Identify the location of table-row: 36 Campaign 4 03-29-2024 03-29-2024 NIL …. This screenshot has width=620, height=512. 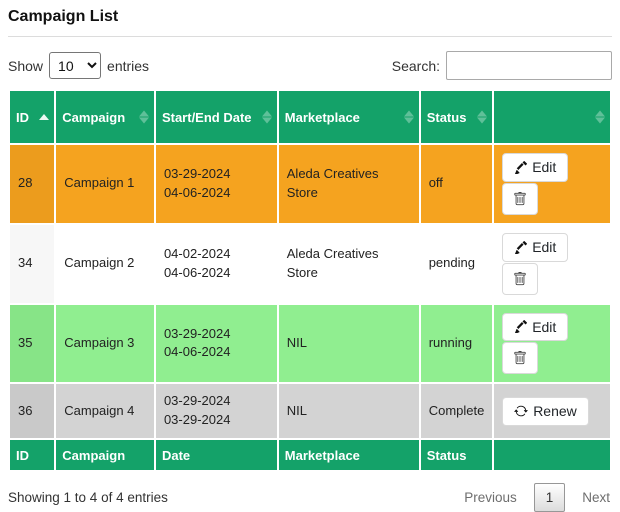
(310, 411).